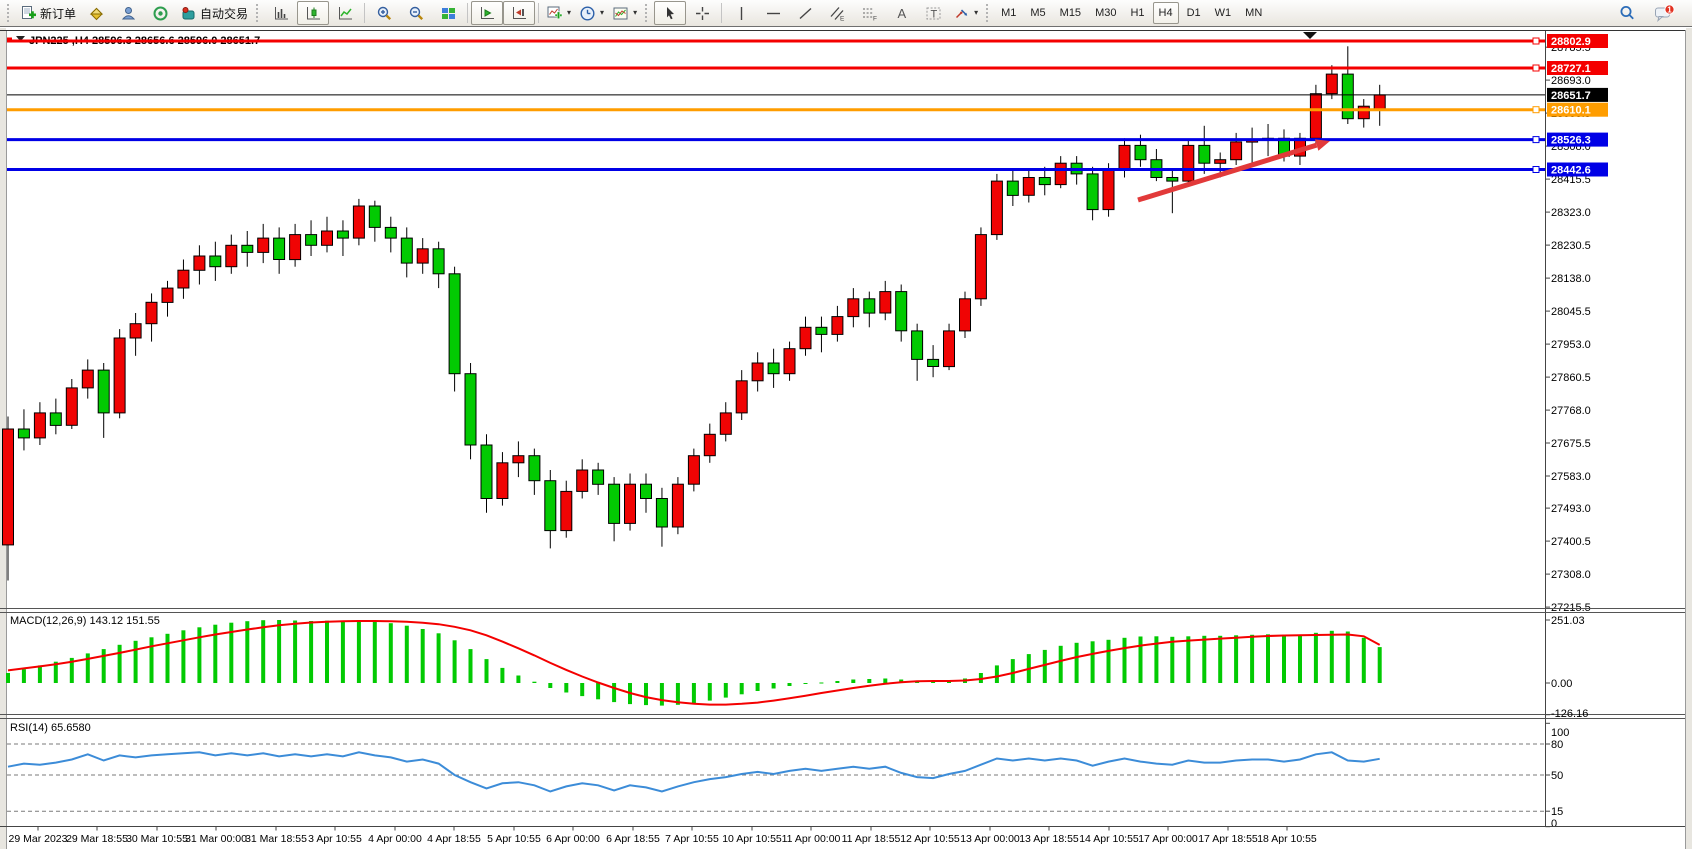  Describe the element at coordinates (1571, 477) in the screenshot. I see `svg-text: 27583.0` at that location.